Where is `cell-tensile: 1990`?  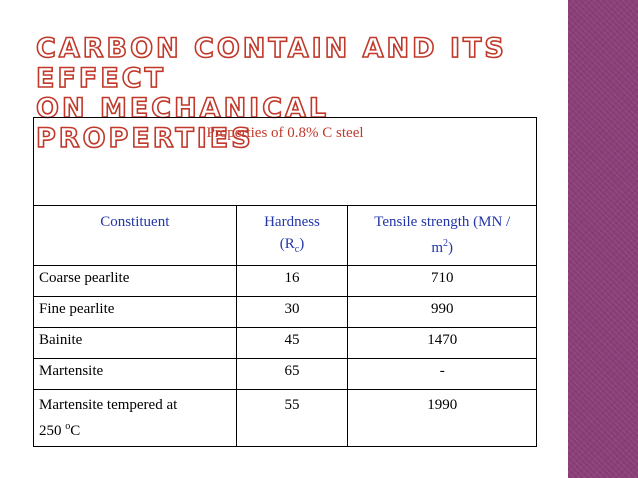
cell-tensile: 1990 is located at coordinates (442, 418).